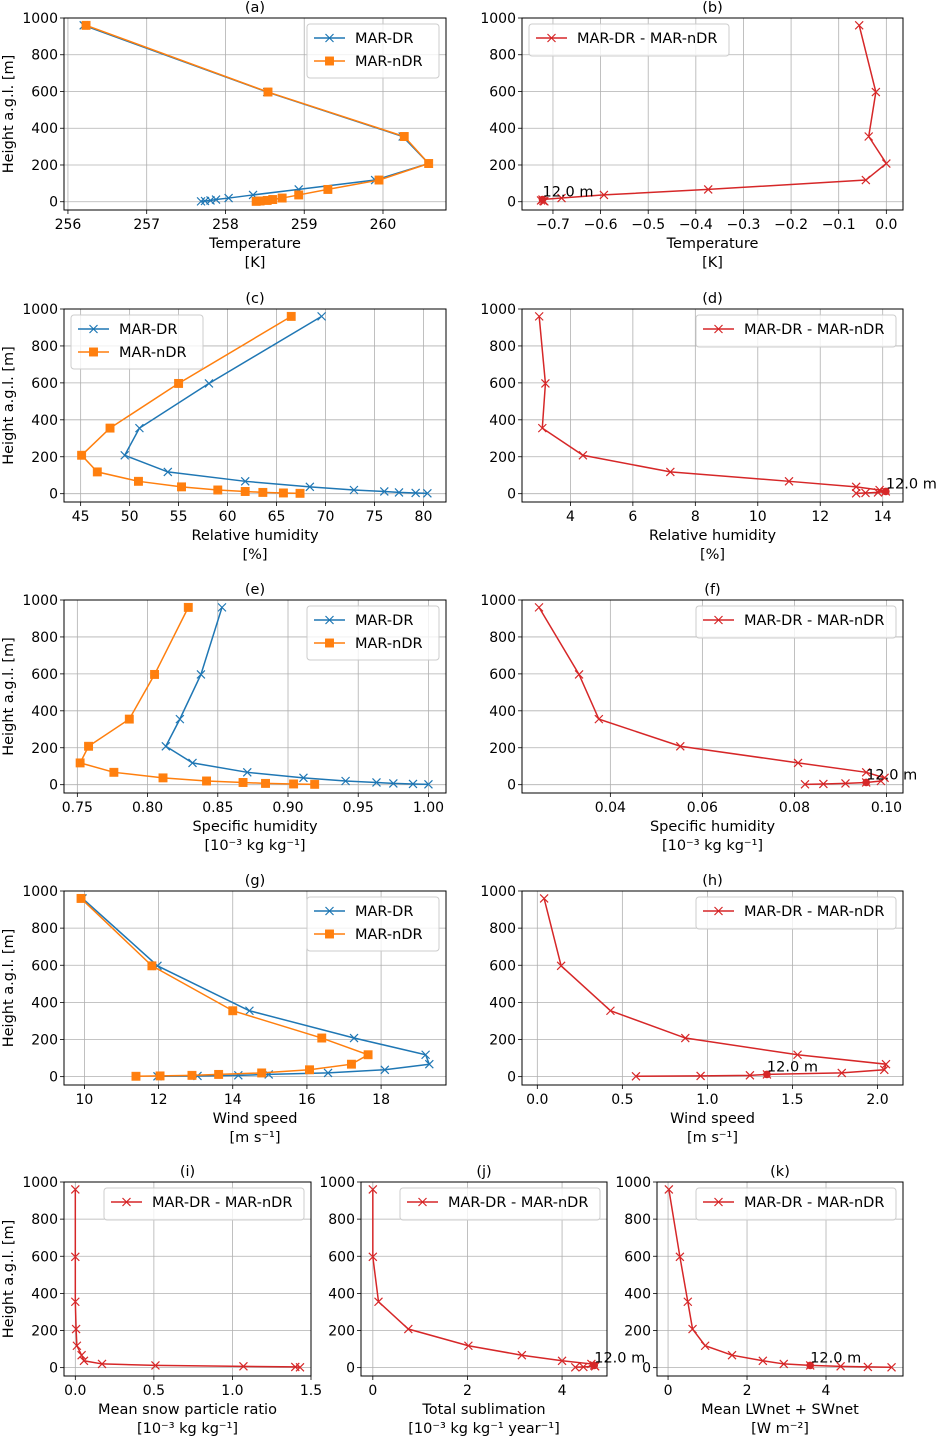 The width and height of the screenshot is (937, 1439). I want to click on panel-title: (c), so click(254, 299).